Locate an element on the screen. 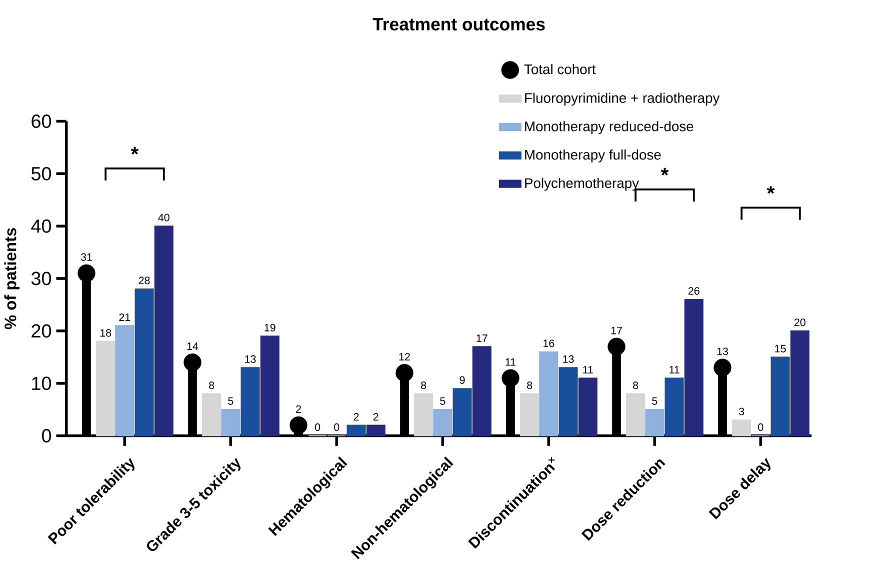  y-tick-label: 0 is located at coordinates (47, 435).